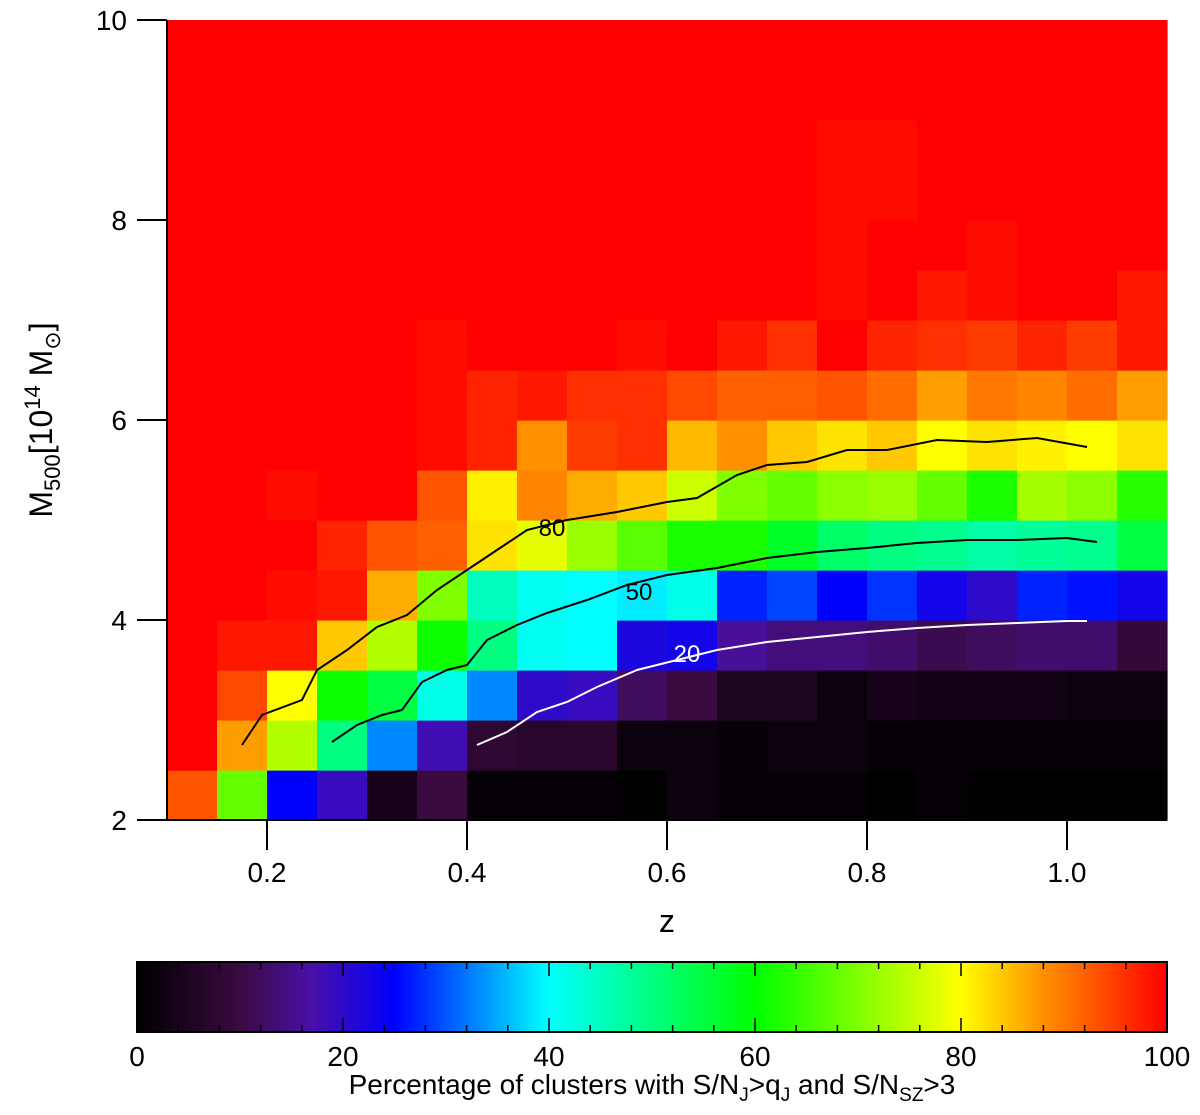 The width and height of the screenshot is (1200, 1115). Describe the element at coordinates (687, 654) in the screenshot. I see `contour-label-20: 20` at that location.